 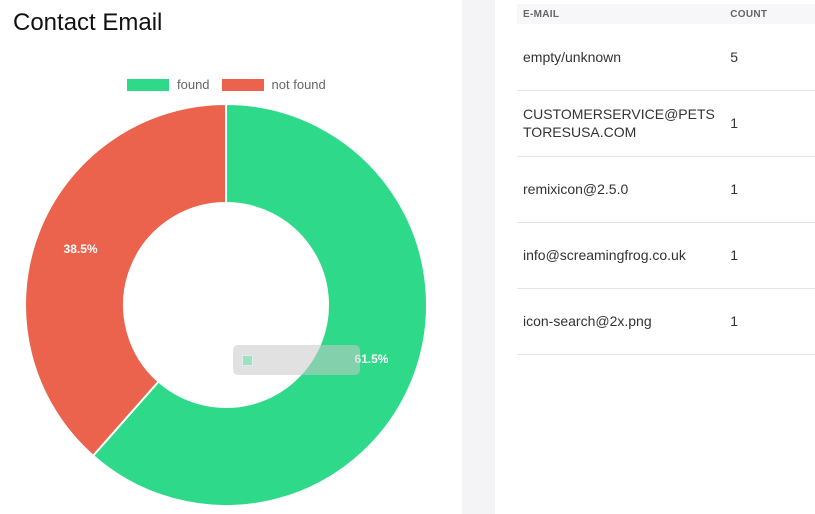 What do you see at coordinates (769, 14) in the screenshot?
I see `count-column-header: COUNT` at bounding box center [769, 14].